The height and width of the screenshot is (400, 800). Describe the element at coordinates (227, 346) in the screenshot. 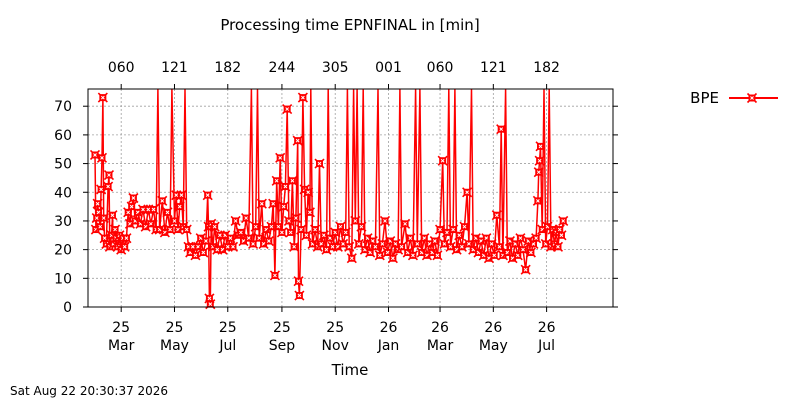

I see `x-tick-month-2: Jul` at that location.